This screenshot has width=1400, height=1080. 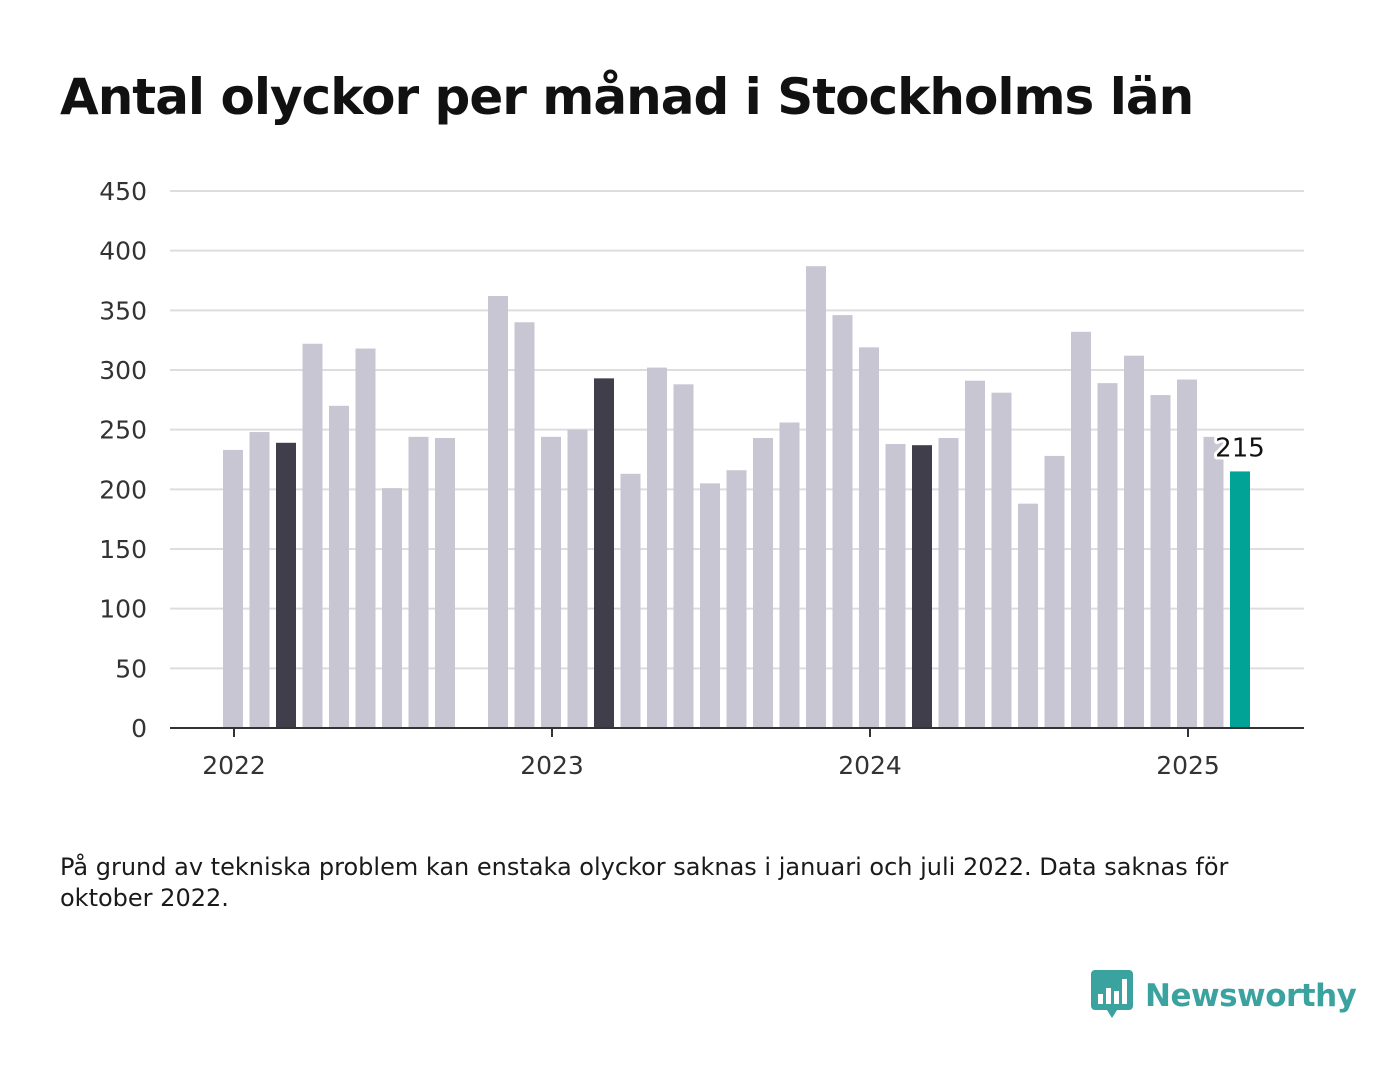 What do you see at coordinates (123, 460) in the screenshot?
I see `y-axis: 0 50 100 150 200 250 300 350 400 450` at bounding box center [123, 460].